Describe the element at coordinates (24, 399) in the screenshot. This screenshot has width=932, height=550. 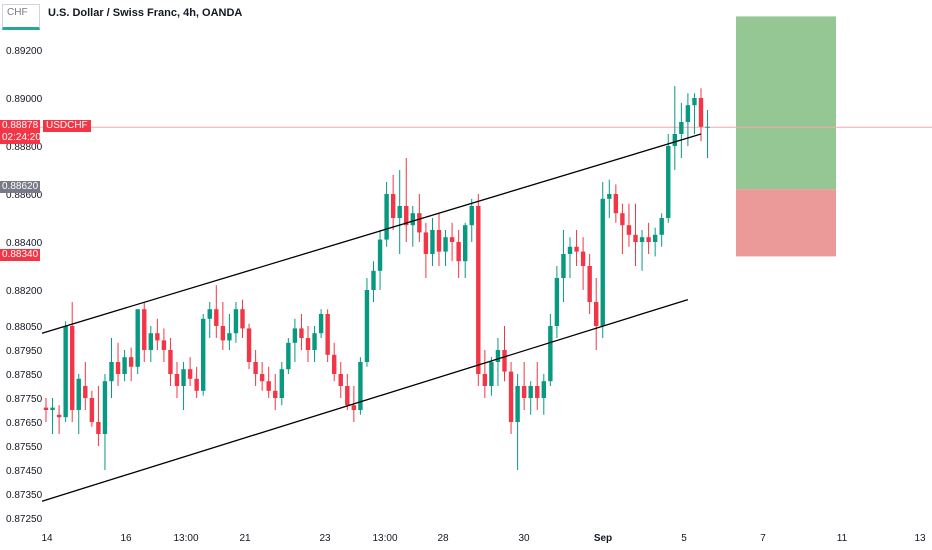
I see `price-tick-label: 0.87750` at that location.